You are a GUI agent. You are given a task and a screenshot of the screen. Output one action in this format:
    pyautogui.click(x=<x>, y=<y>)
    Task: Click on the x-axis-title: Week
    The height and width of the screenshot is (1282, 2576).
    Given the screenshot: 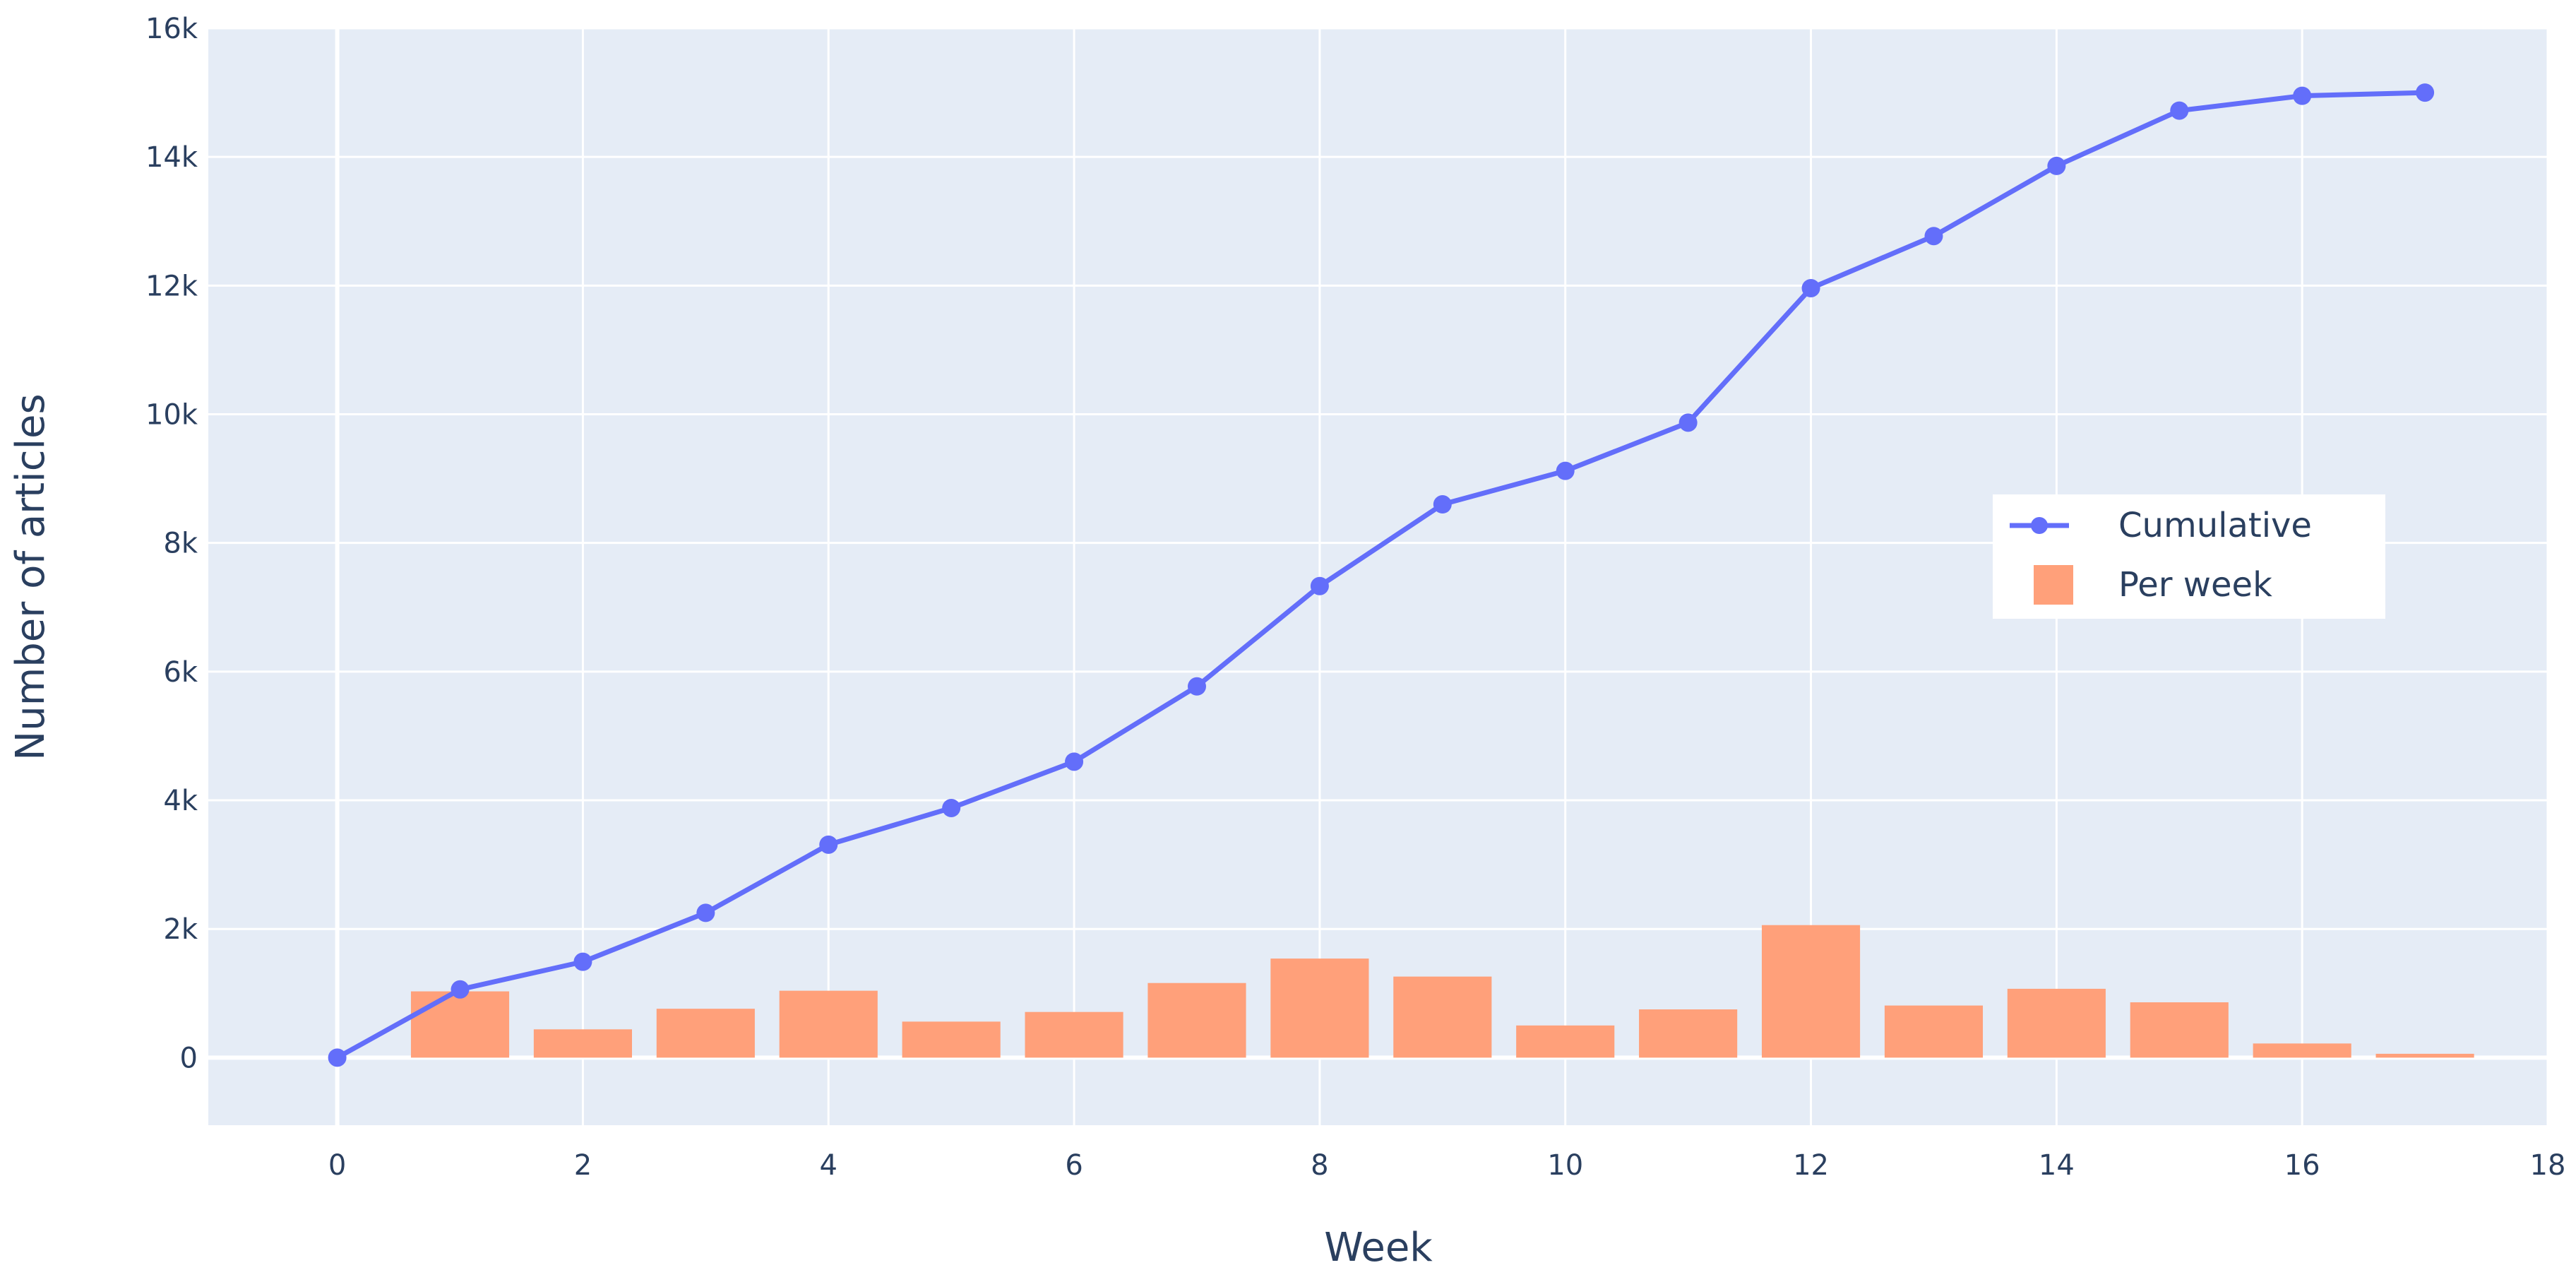 What is the action you would take?
    pyautogui.click(x=1378, y=1248)
    